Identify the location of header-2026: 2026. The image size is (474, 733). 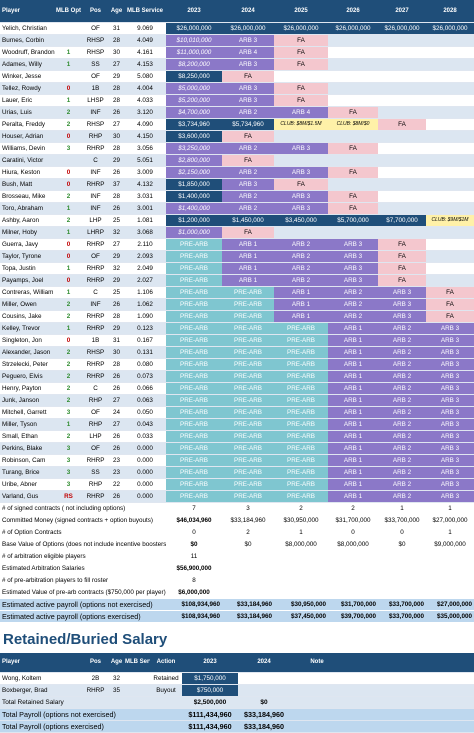
(353, 11).